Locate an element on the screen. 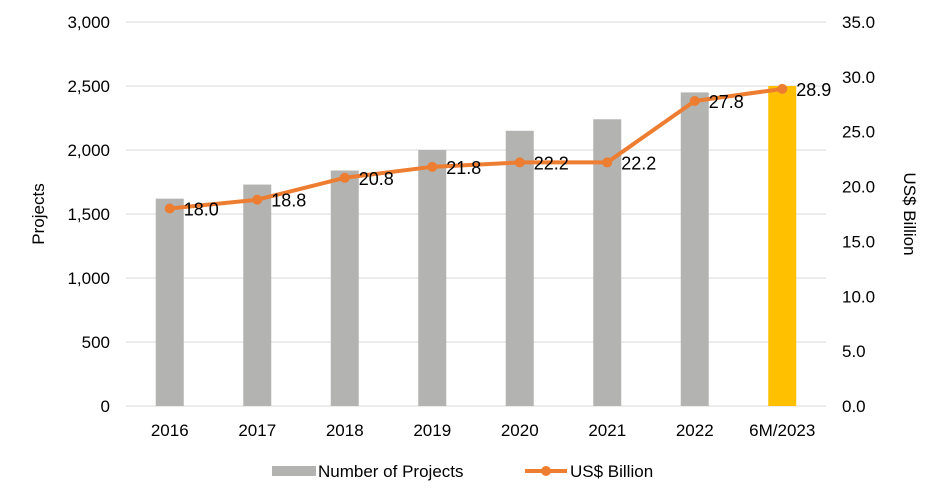 This screenshot has height=503, width=940. data-label: 27.8 is located at coordinates (726, 102).